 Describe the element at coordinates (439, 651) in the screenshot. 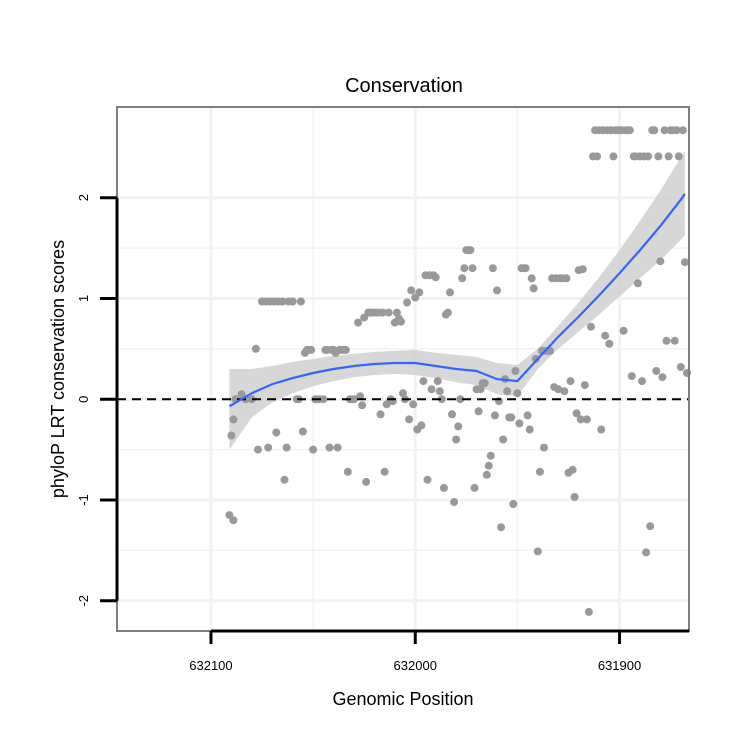

I see `x-axis: 632100 632000 631900` at that location.